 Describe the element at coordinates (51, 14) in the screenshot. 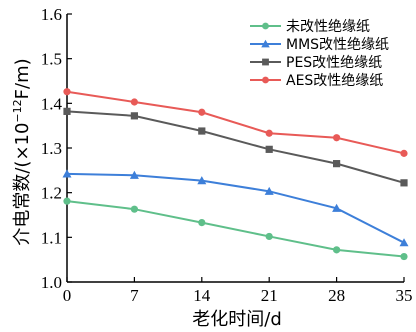

I see `y-tick-label: 1.6` at that location.